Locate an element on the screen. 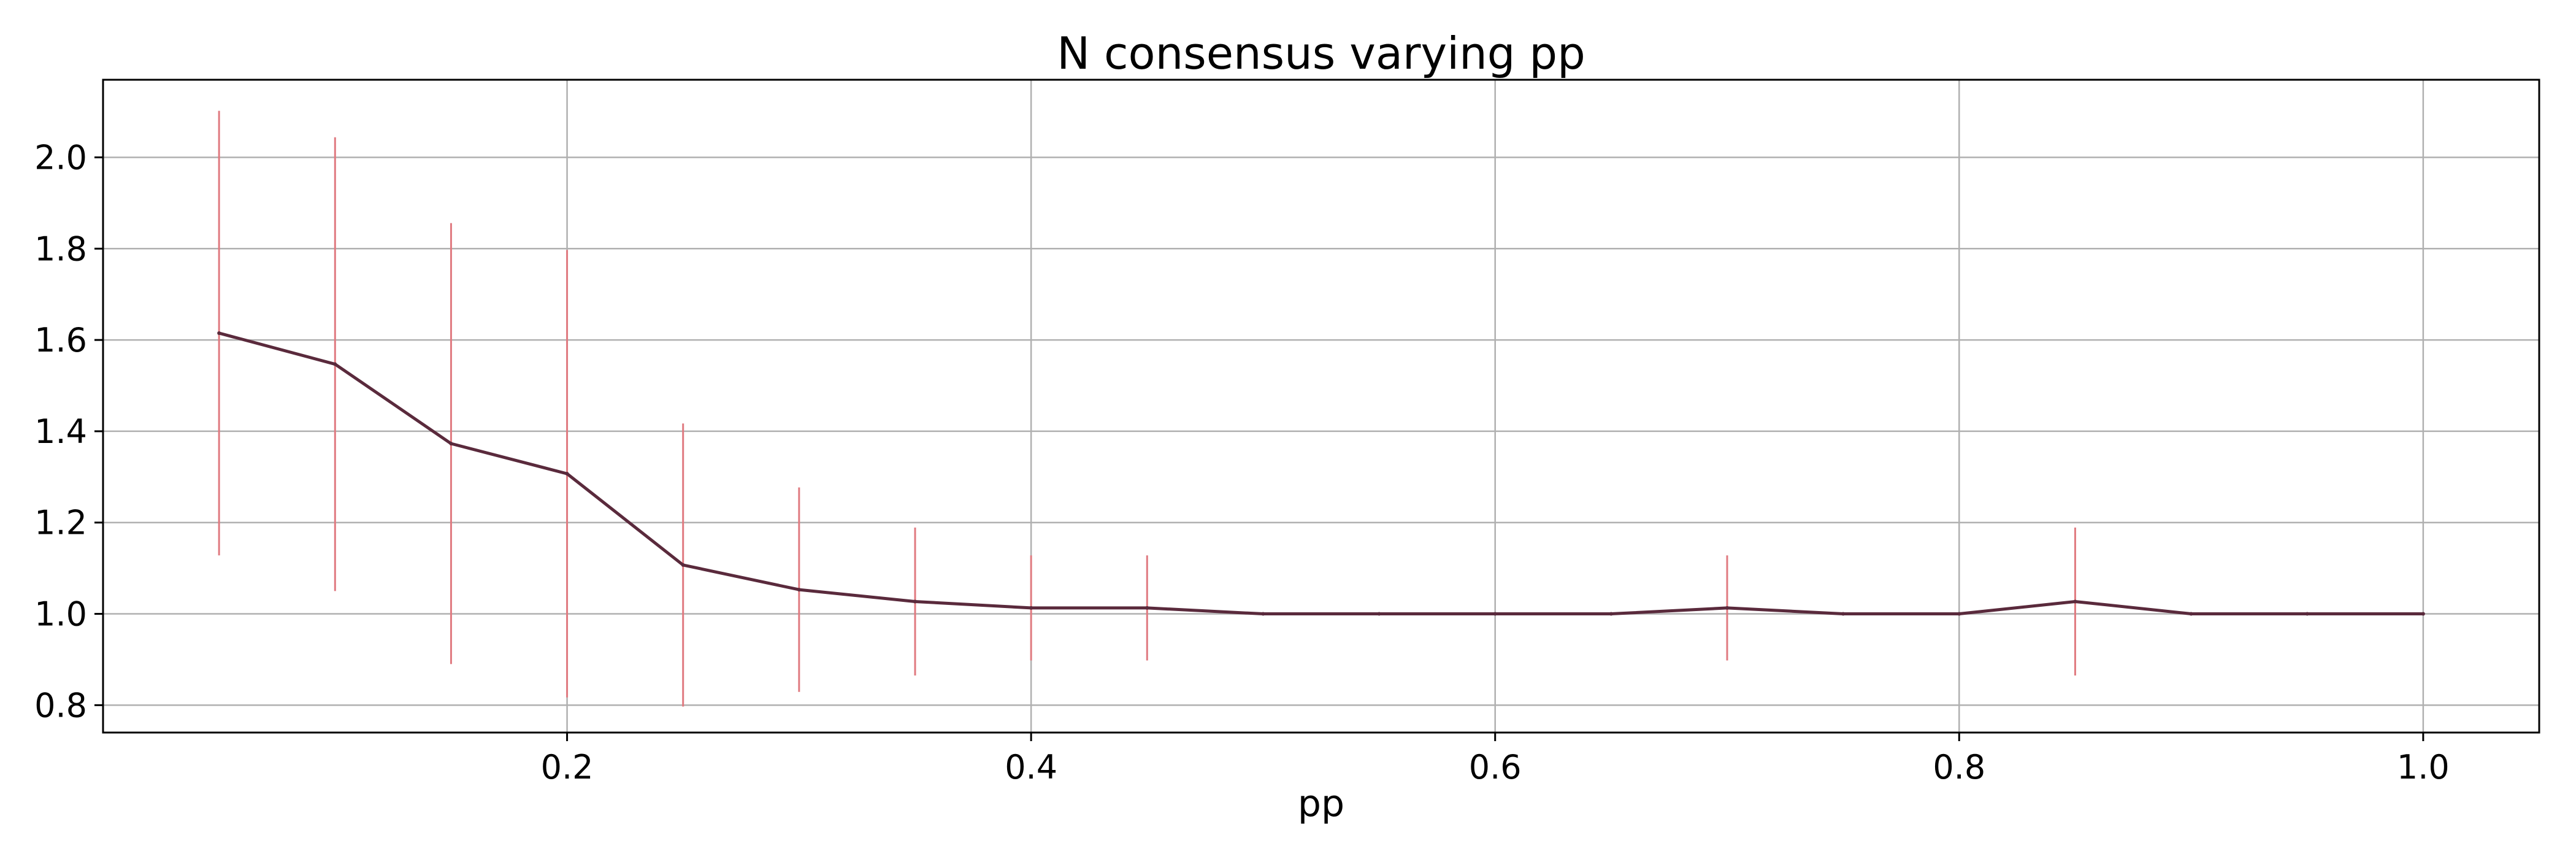  y-tick-label: 1.4 is located at coordinates (60, 431).